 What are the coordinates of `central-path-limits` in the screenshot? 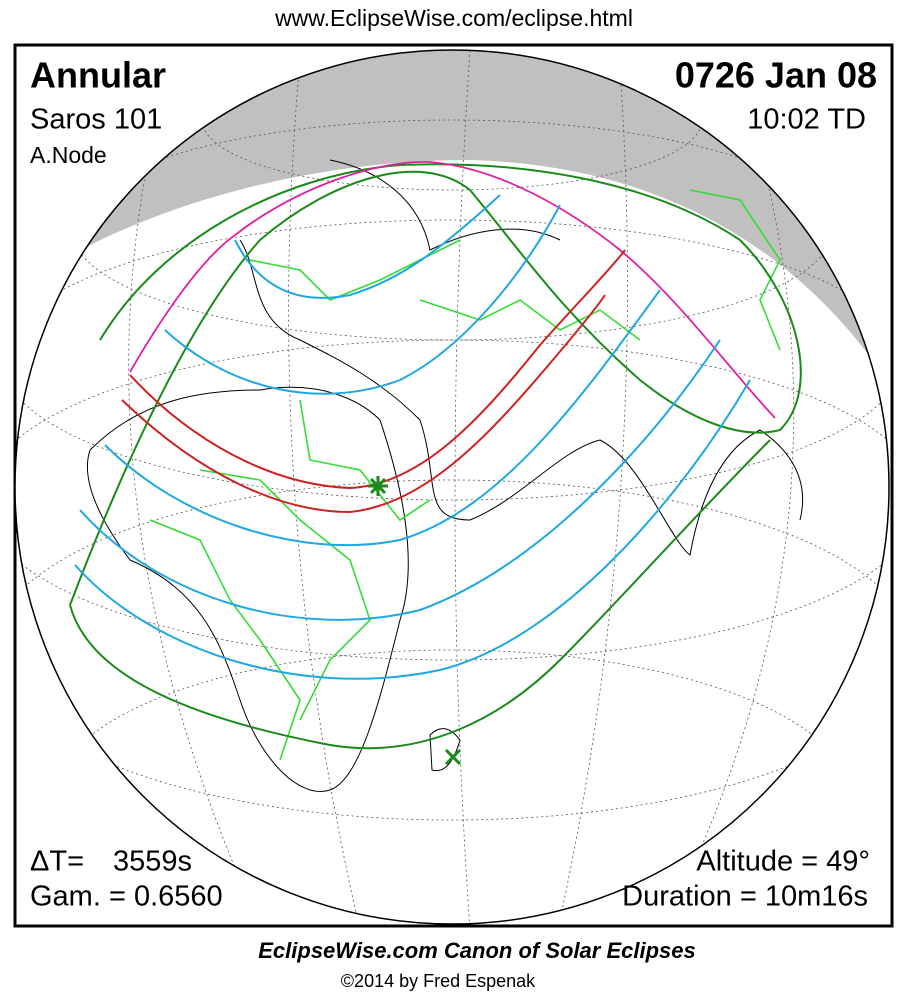 It's located at (373, 381).